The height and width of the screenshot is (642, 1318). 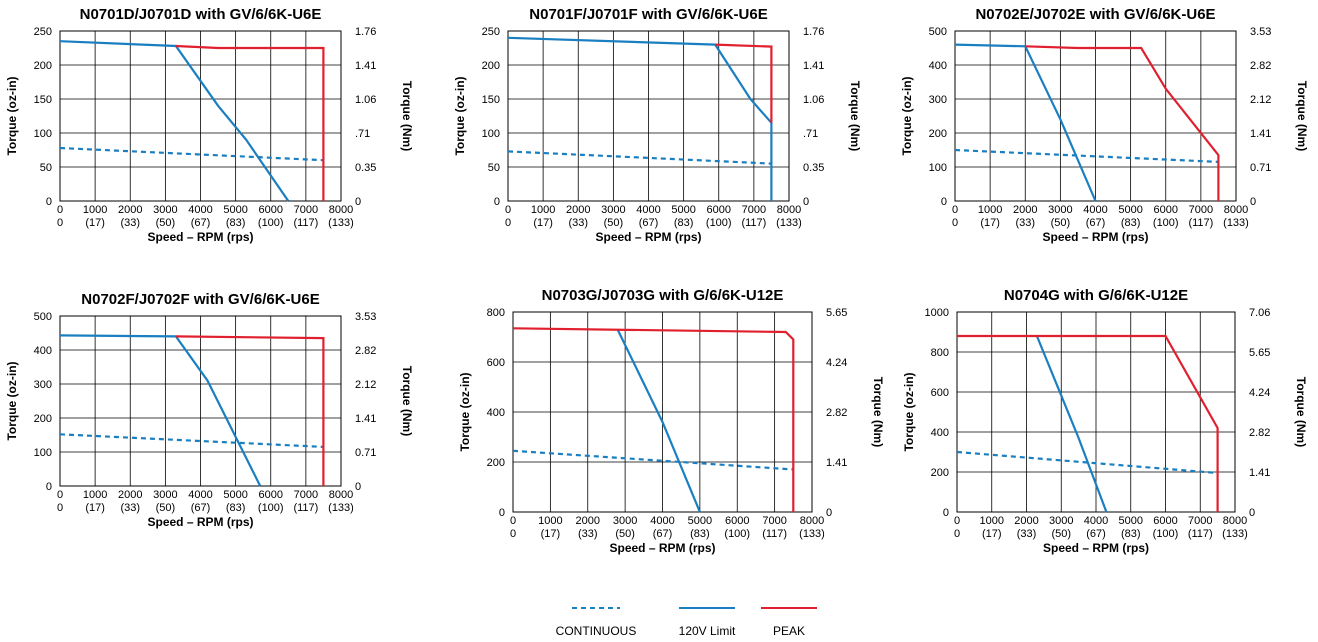 I want to click on y2-tick-label: 1.76, so click(x=813, y=32).